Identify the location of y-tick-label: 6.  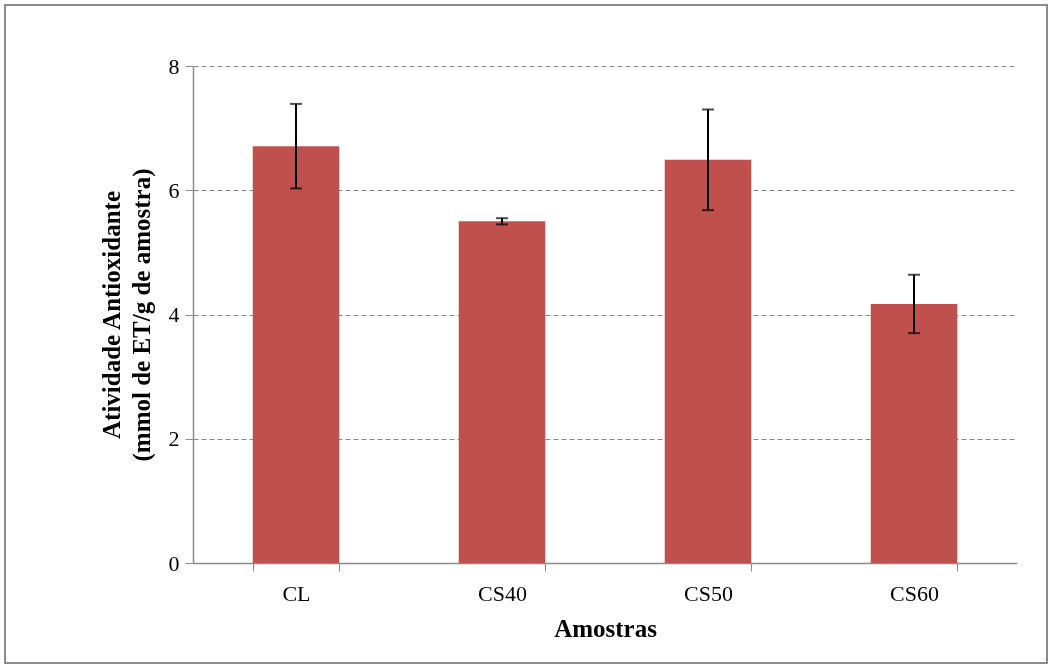
(174, 190).